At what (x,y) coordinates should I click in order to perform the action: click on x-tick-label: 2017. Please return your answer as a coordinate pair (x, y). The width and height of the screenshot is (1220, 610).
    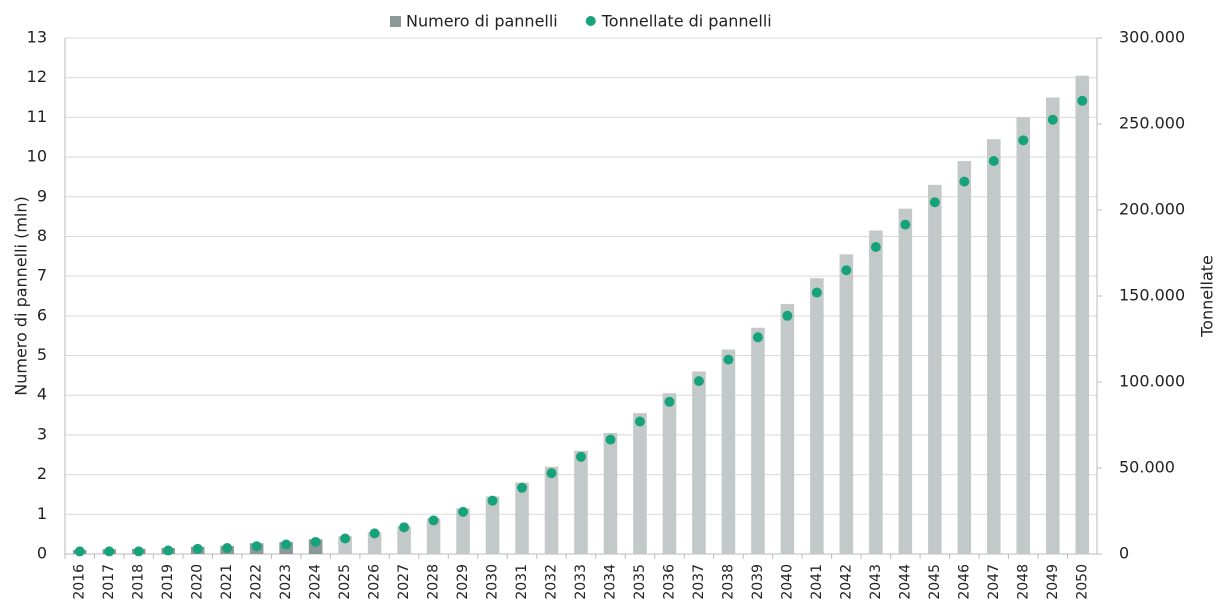
    Looking at the image, I should click on (109, 582).